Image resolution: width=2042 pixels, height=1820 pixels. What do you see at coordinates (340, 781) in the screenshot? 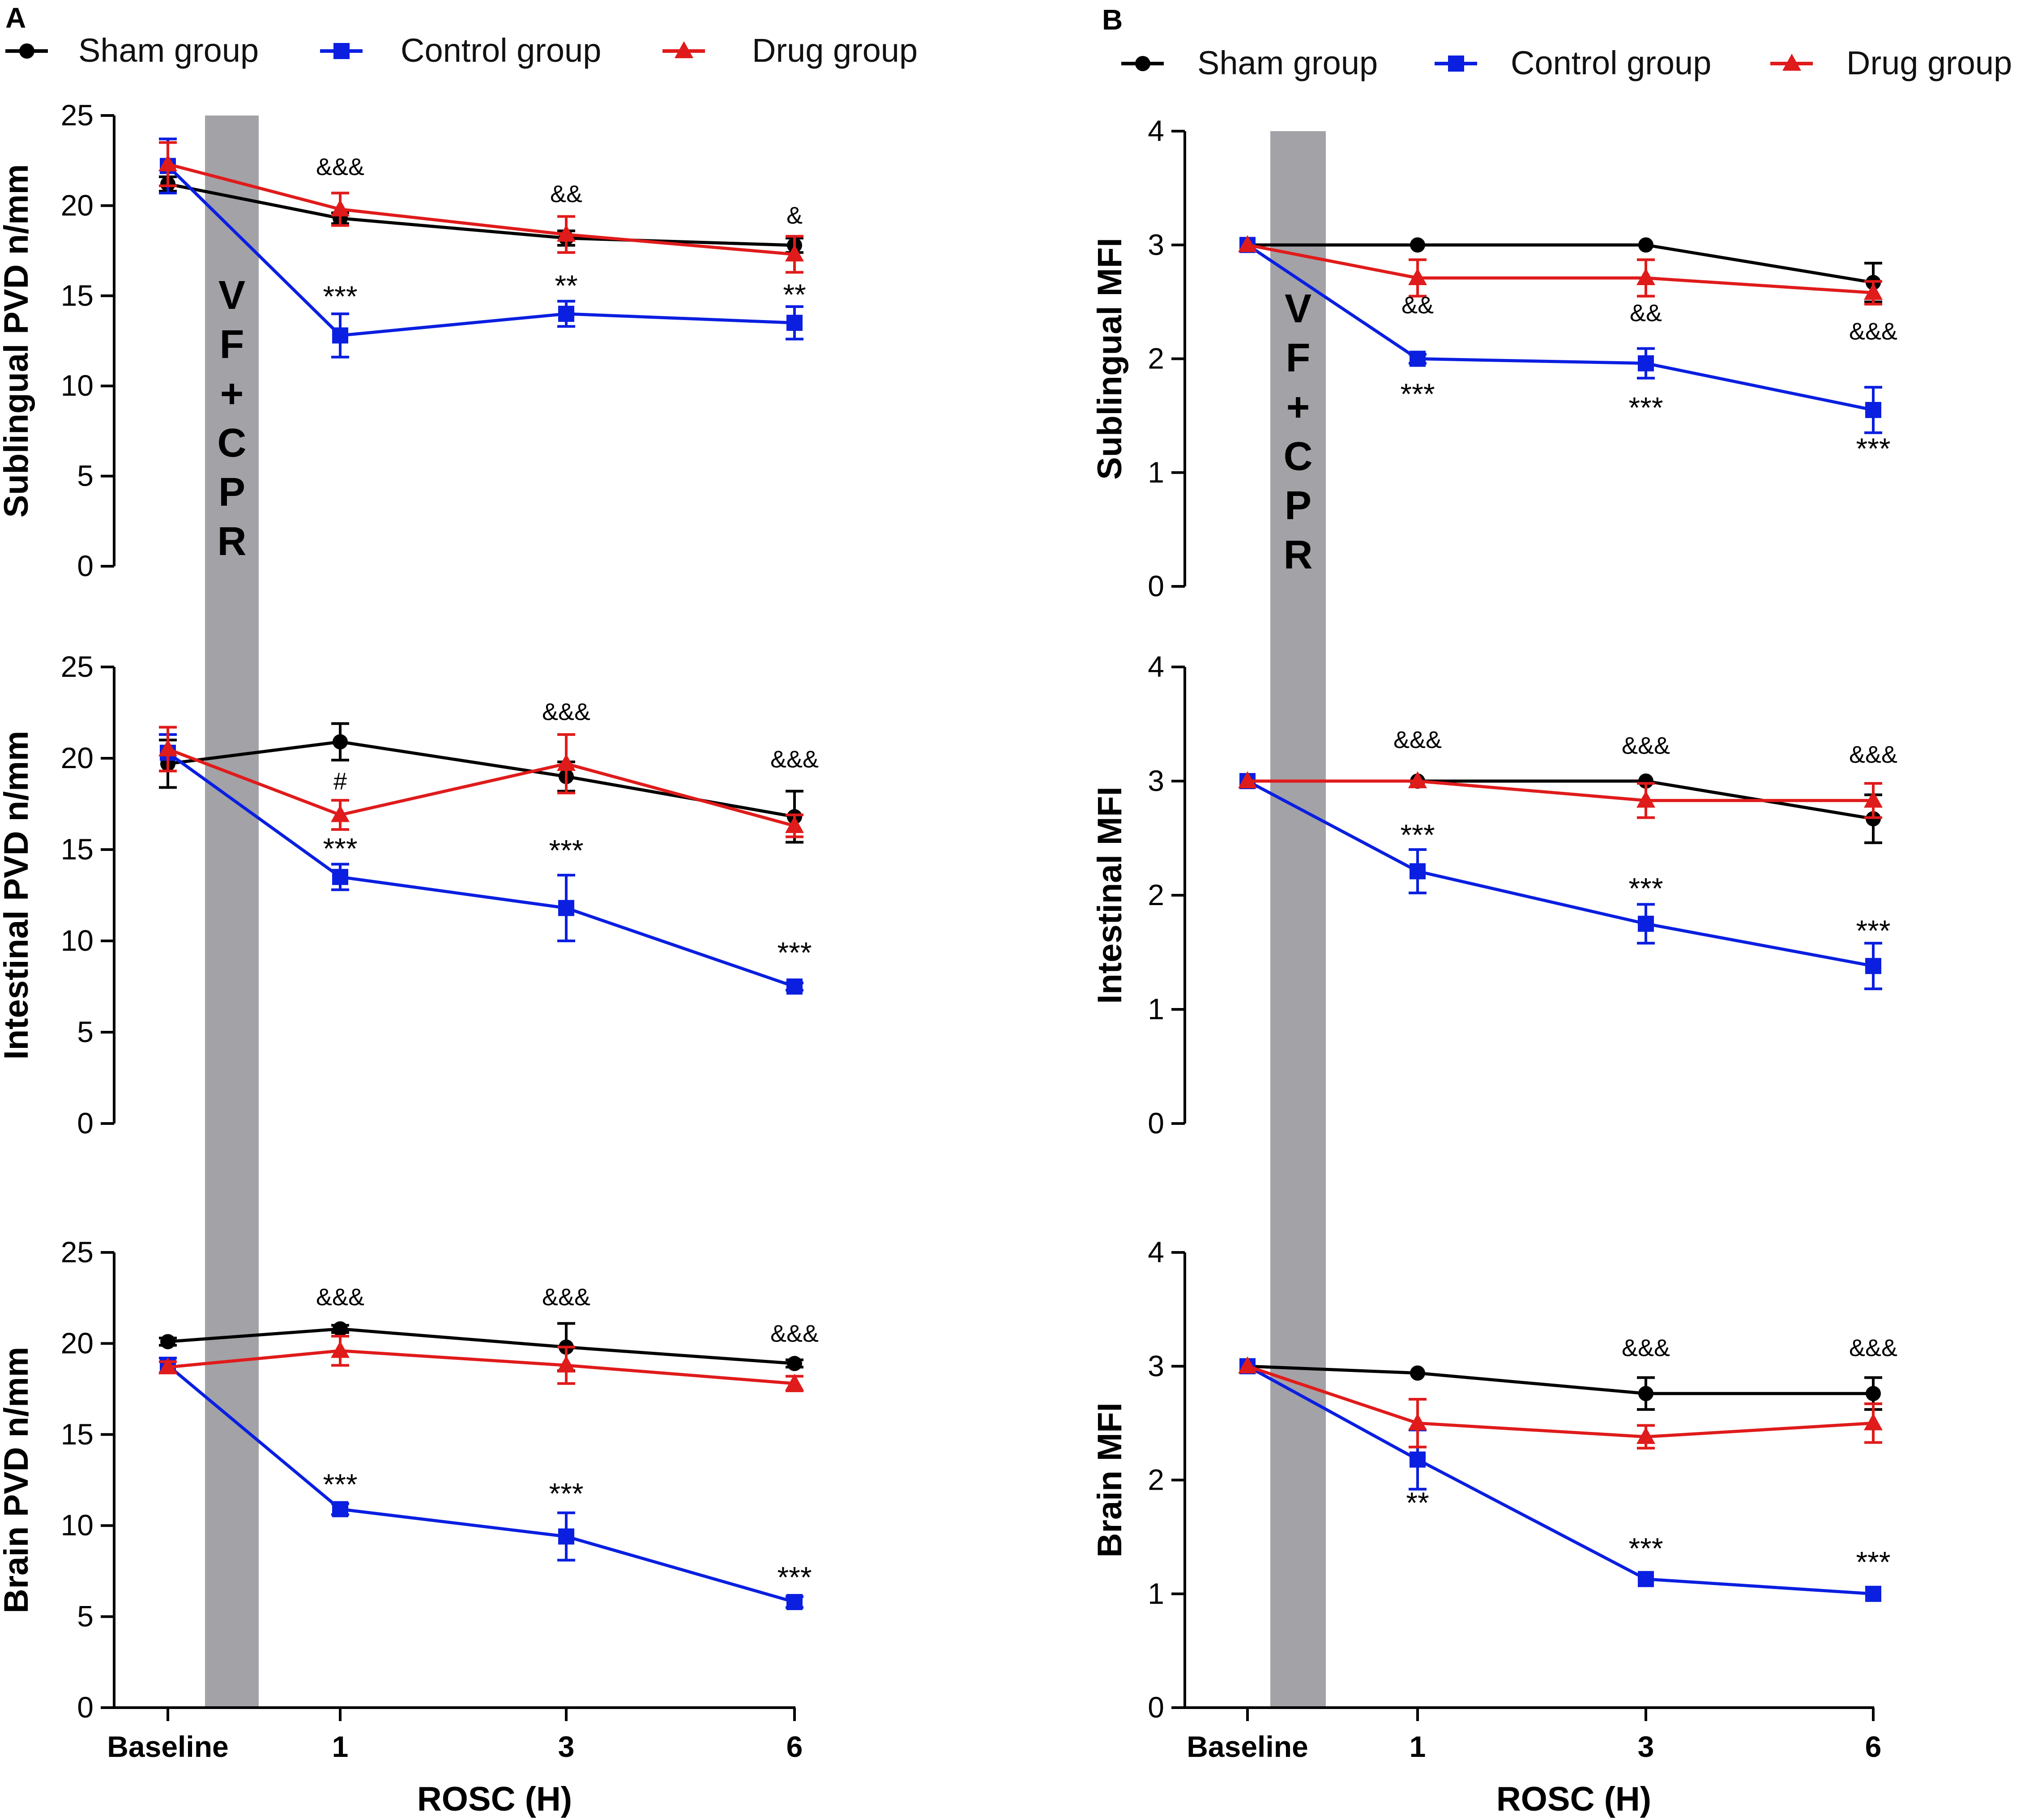
I see `significance-label: #` at bounding box center [340, 781].